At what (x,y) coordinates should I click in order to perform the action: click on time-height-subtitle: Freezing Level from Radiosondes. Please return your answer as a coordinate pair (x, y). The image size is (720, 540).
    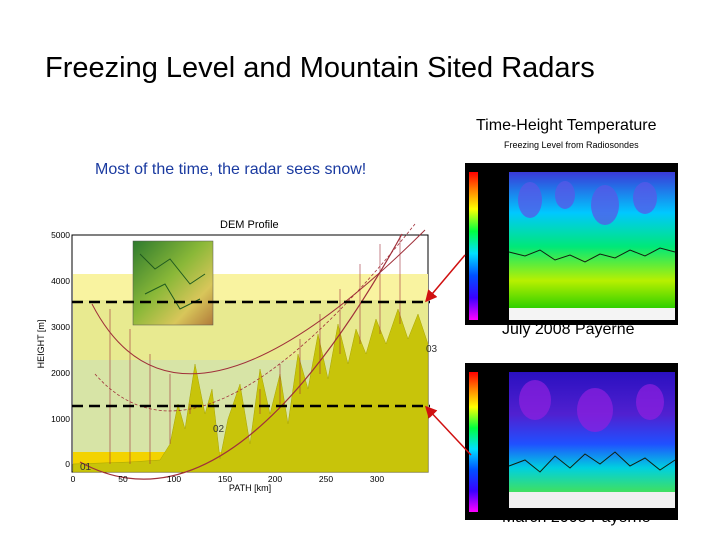
    Looking at the image, I should click on (571, 145).